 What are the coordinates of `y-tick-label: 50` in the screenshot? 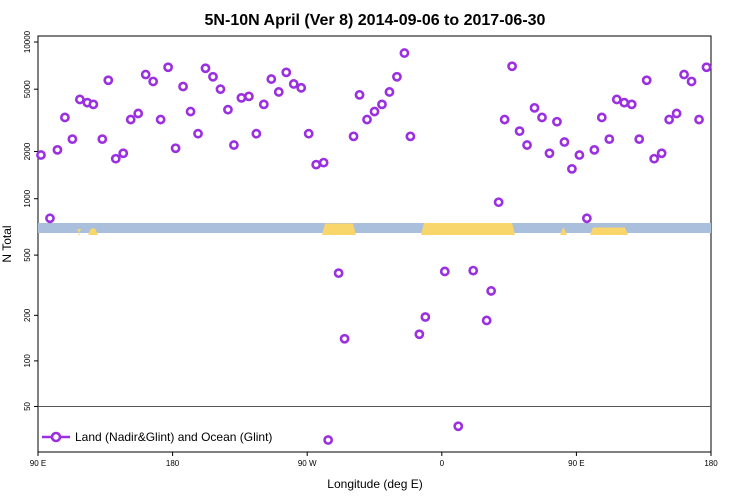 It's located at (27, 405).